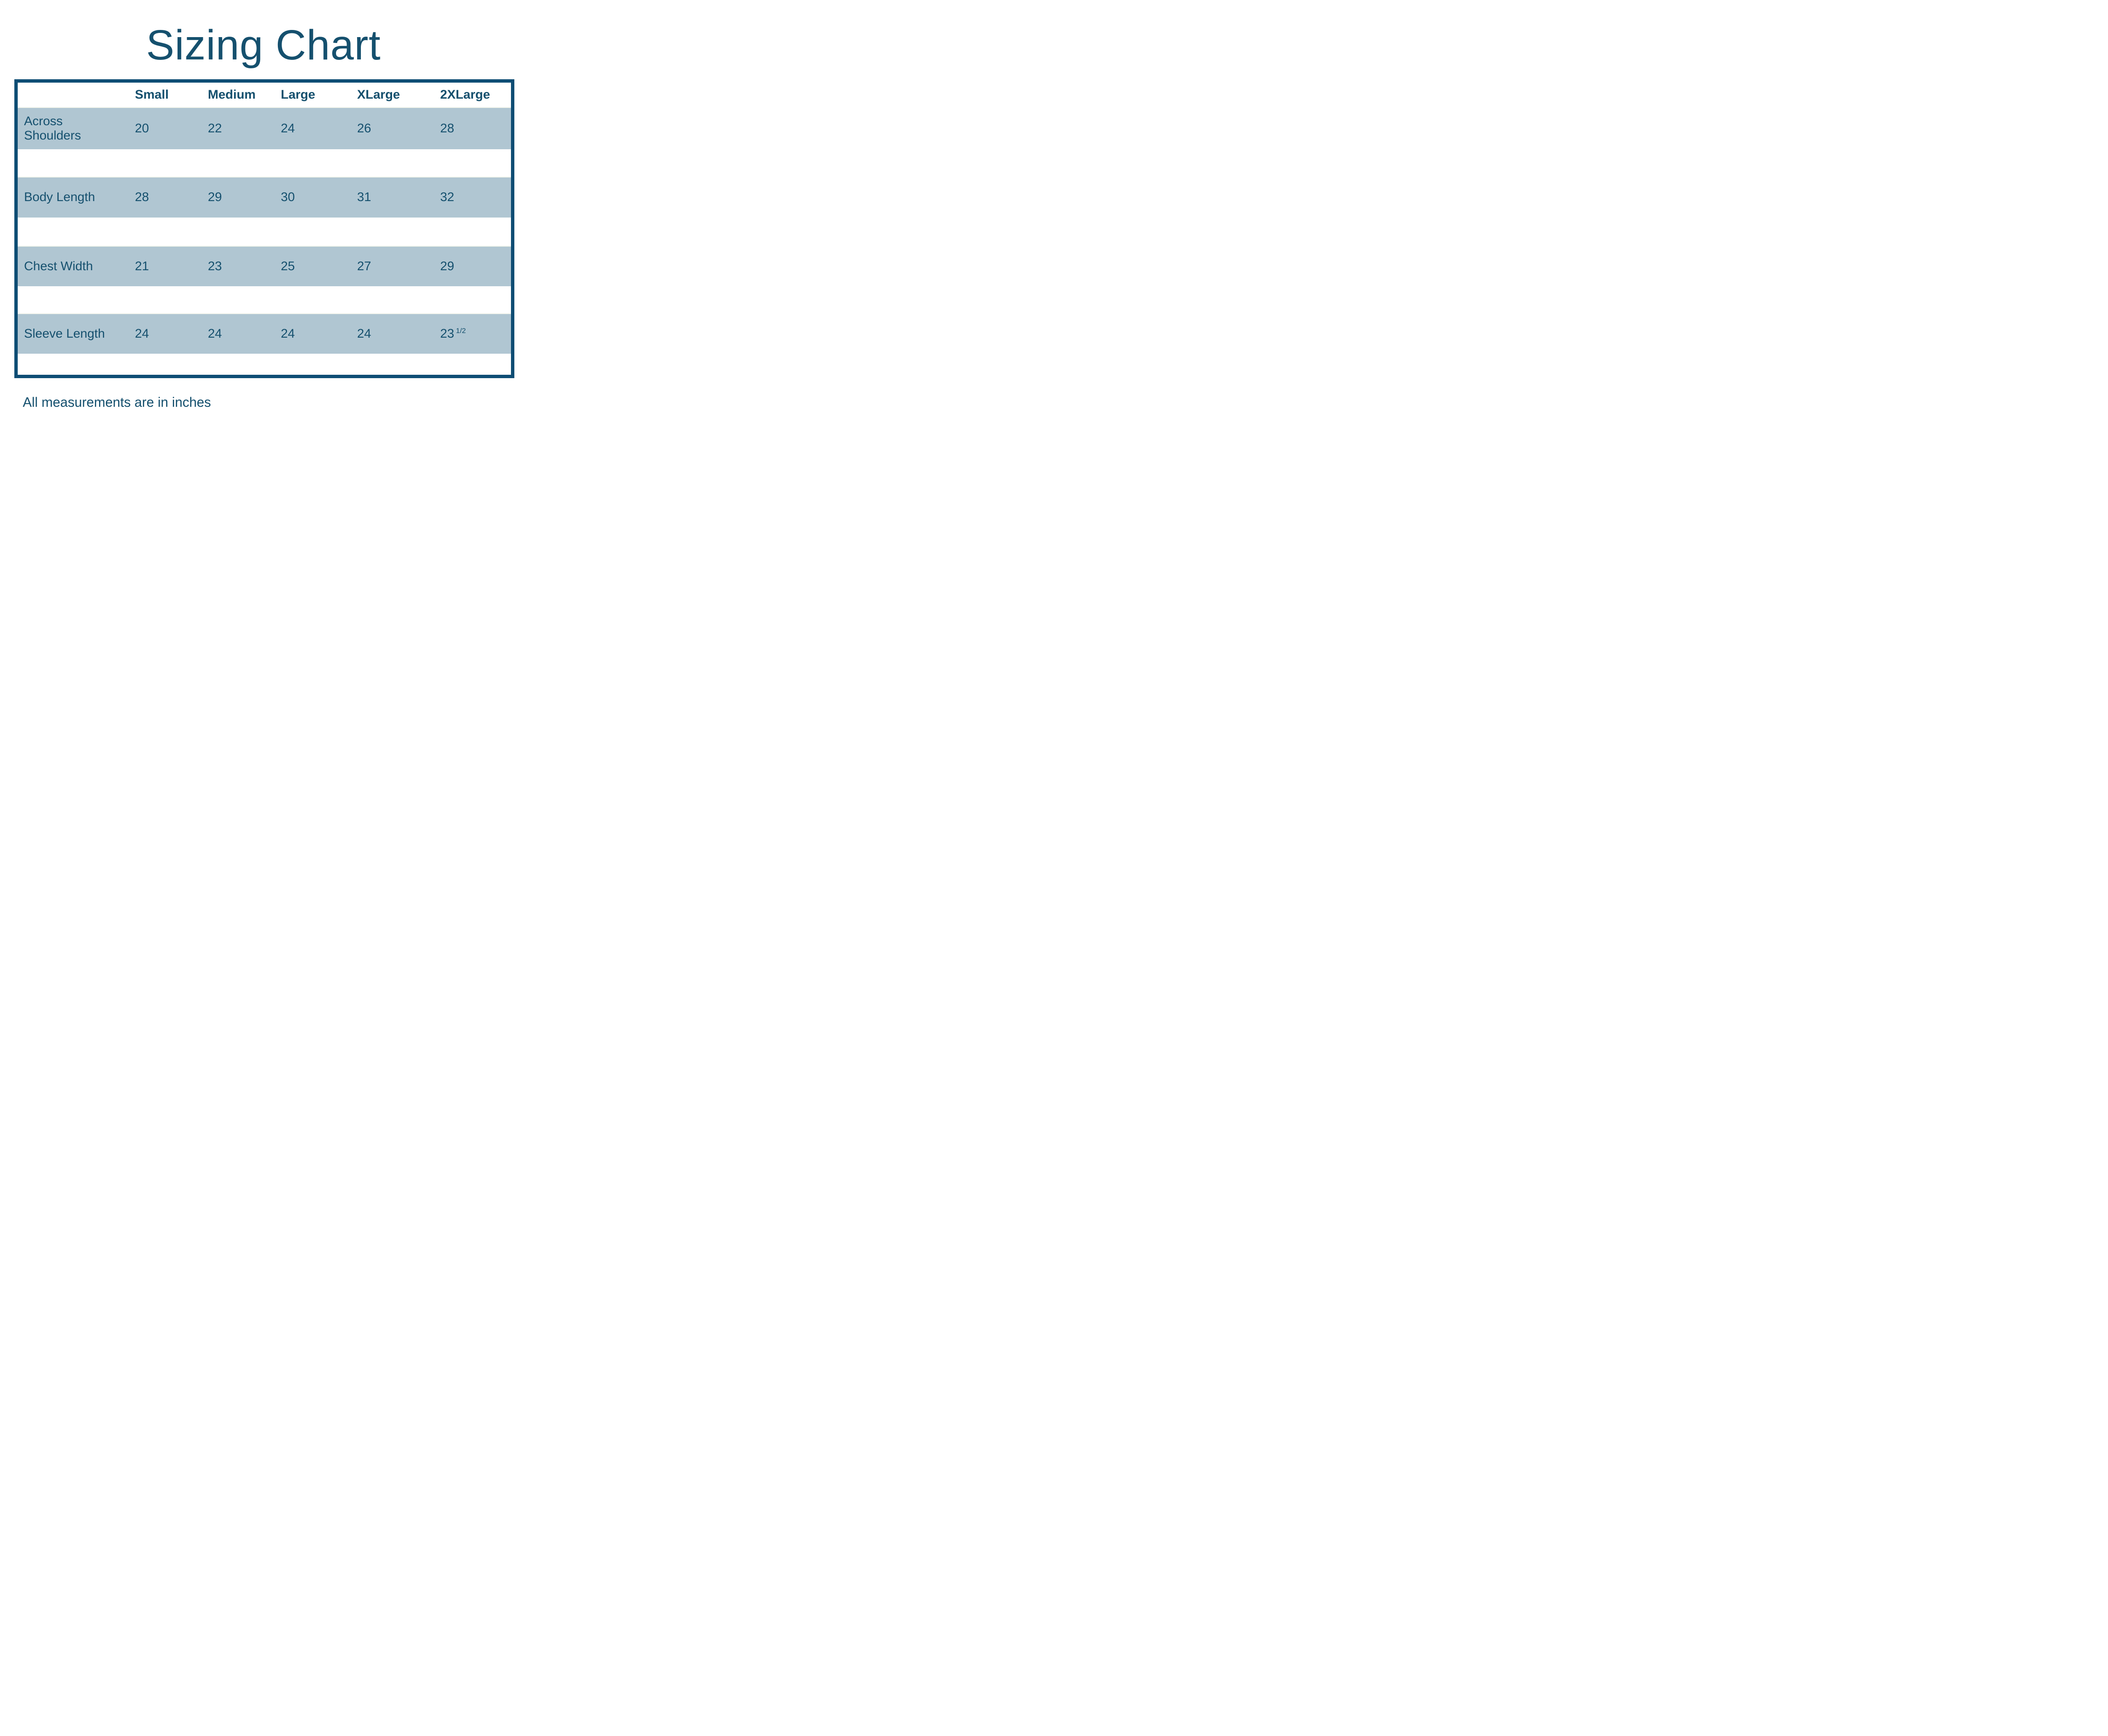  Describe the element at coordinates (264, 333) in the screenshot. I see `table-row: Sleeve Length 24 24 24 24 23 1/2` at that location.